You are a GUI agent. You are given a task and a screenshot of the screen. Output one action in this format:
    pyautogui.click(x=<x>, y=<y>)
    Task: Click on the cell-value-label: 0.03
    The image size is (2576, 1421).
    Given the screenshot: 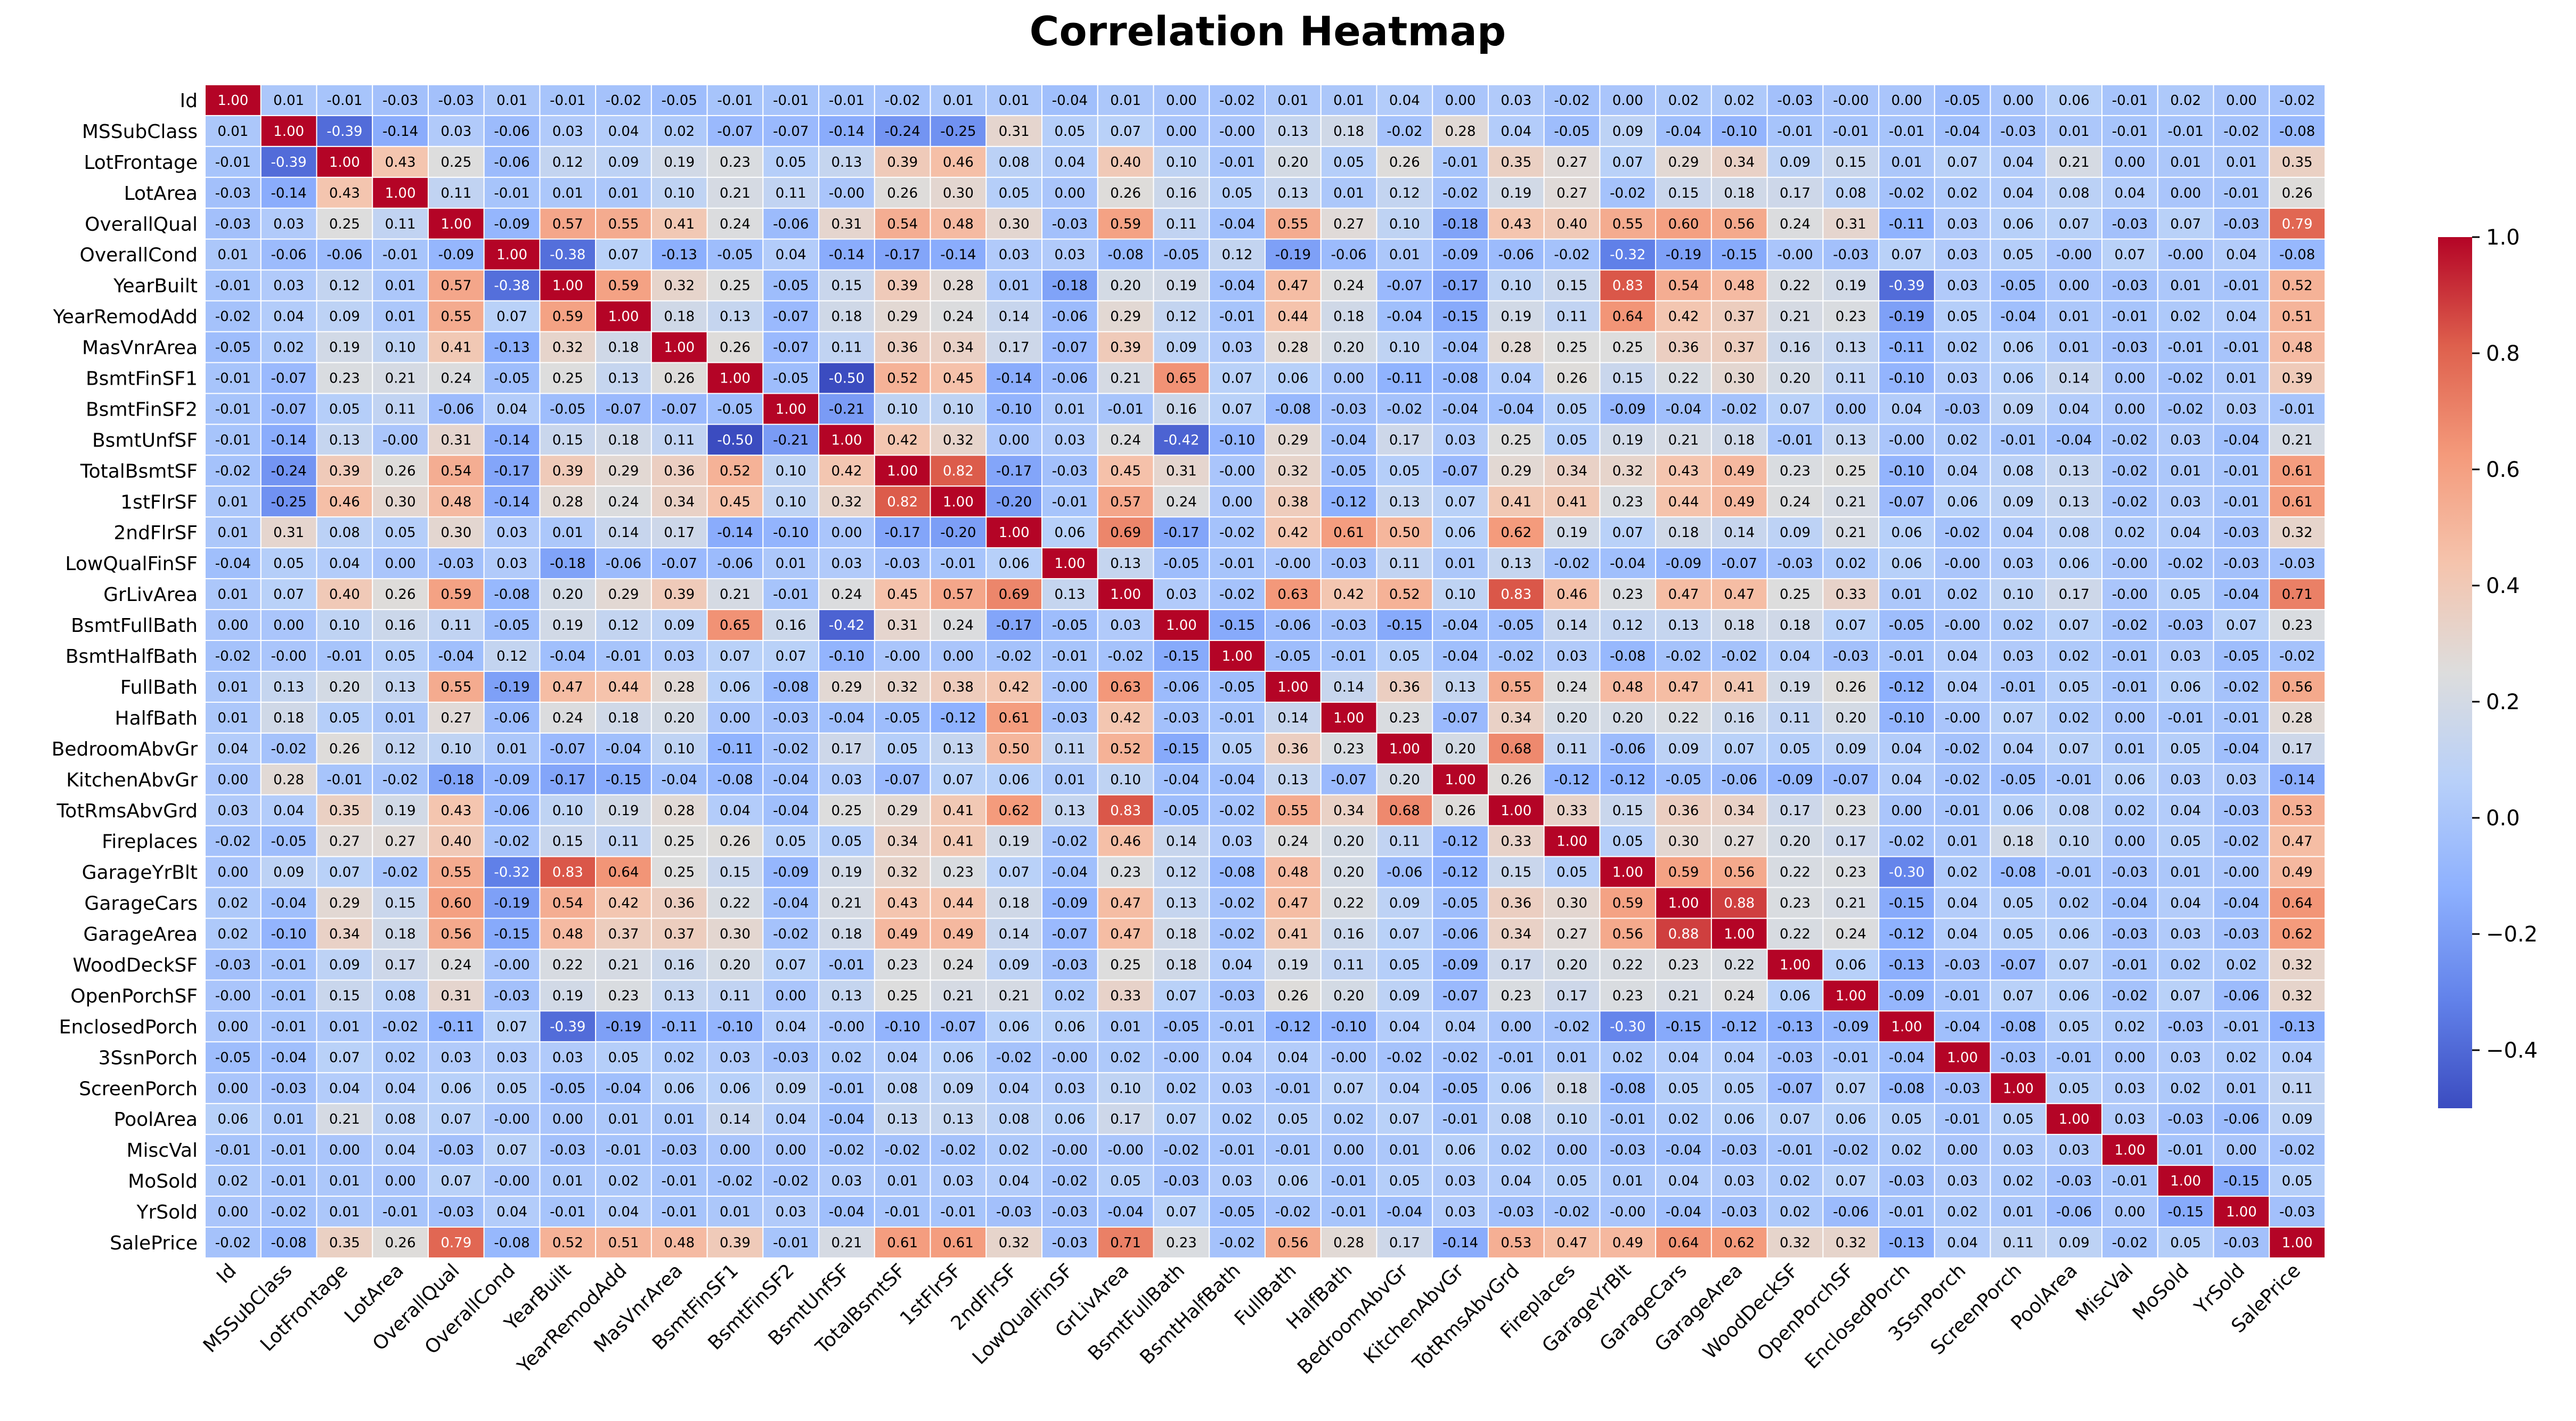 What is the action you would take?
    pyautogui.click(x=1571, y=656)
    